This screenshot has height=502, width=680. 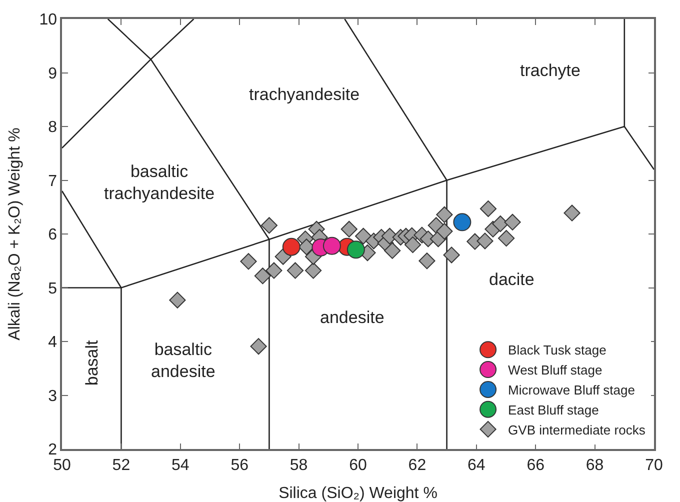 What do you see at coordinates (304, 94) in the screenshot?
I see `annotation: trachyandesite` at bounding box center [304, 94].